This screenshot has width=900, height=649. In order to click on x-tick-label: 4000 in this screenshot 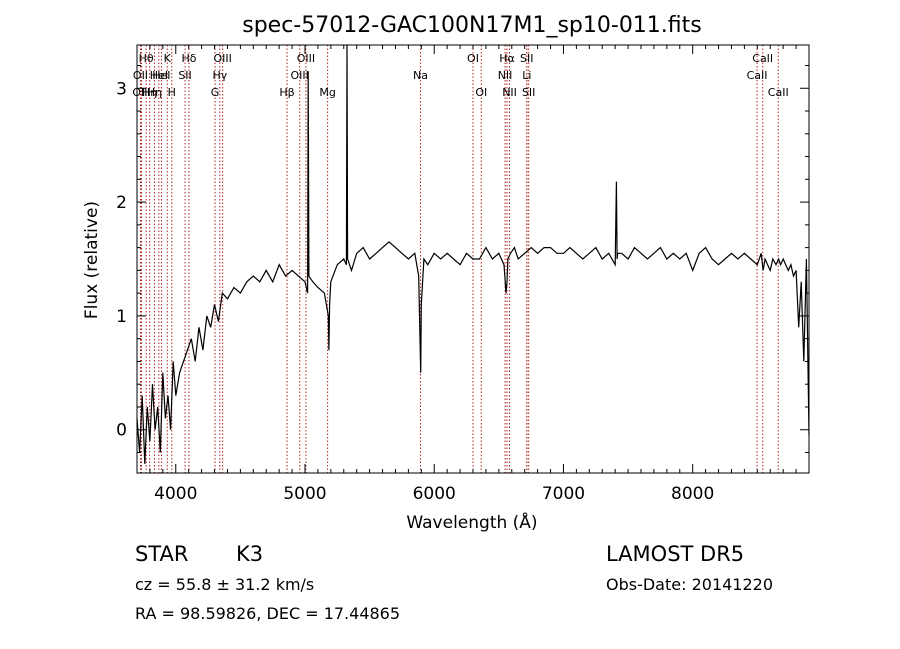, I will do `click(175, 494)`.